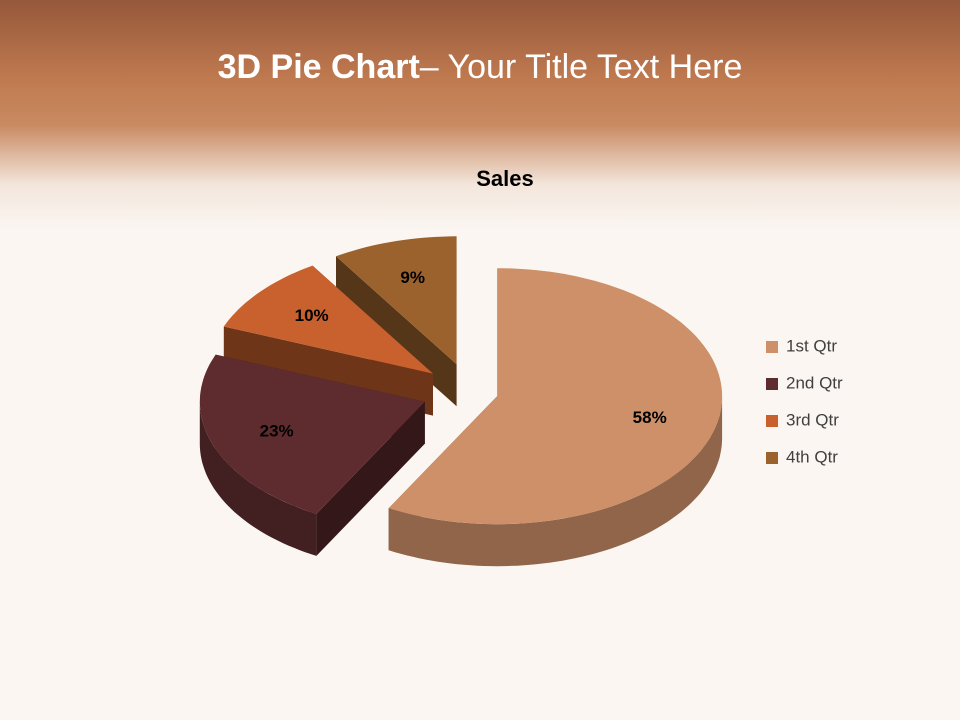 The image size is (960, 720). I want to click on data-label: 9%, so click(412, 277).